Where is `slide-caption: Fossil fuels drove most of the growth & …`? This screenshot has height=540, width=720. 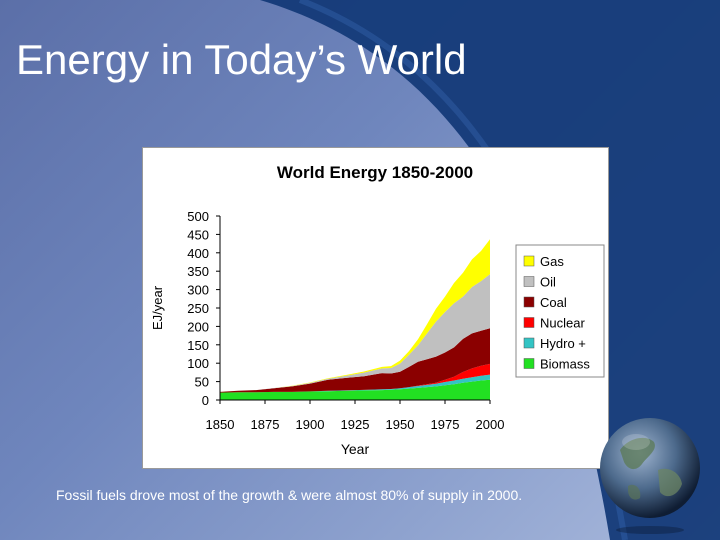 slide-caption: Fossil fuels drove most of the growth & … is located at coordinates (289, 495).